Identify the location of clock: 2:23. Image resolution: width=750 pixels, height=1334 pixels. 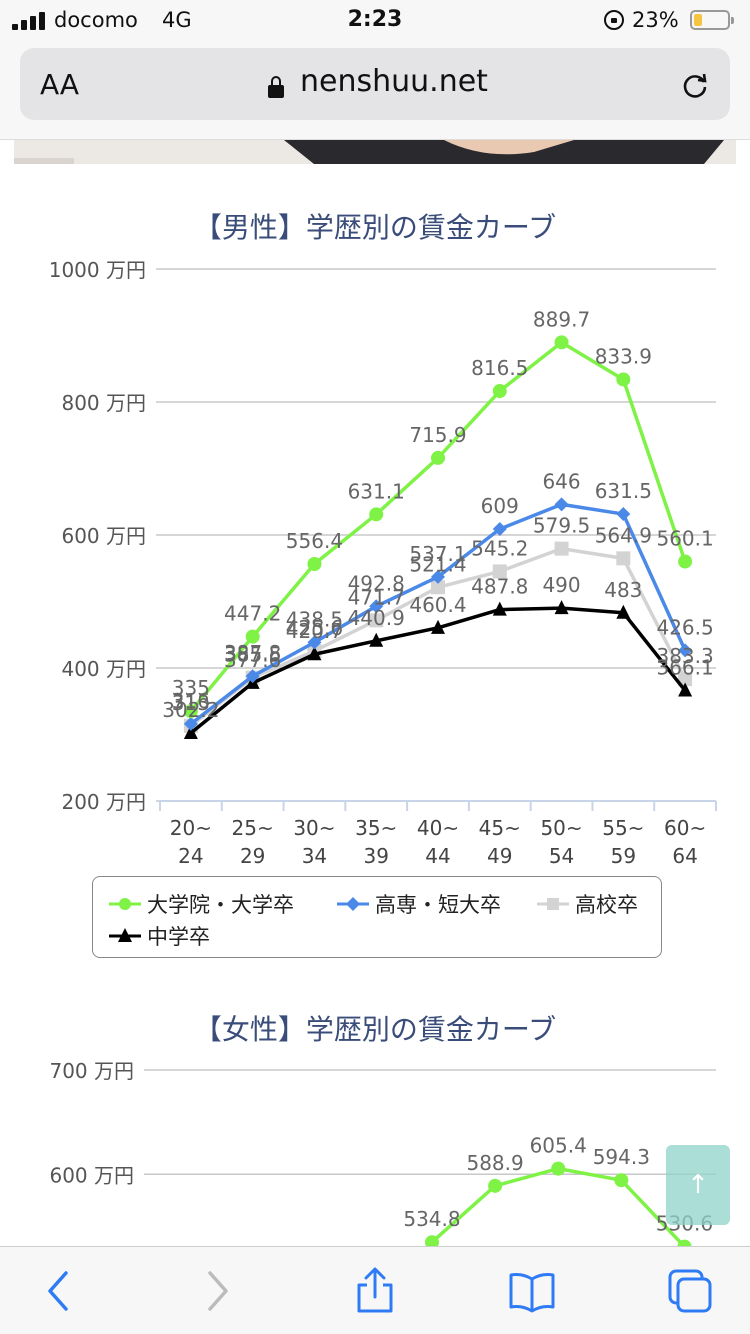
(375, 19).